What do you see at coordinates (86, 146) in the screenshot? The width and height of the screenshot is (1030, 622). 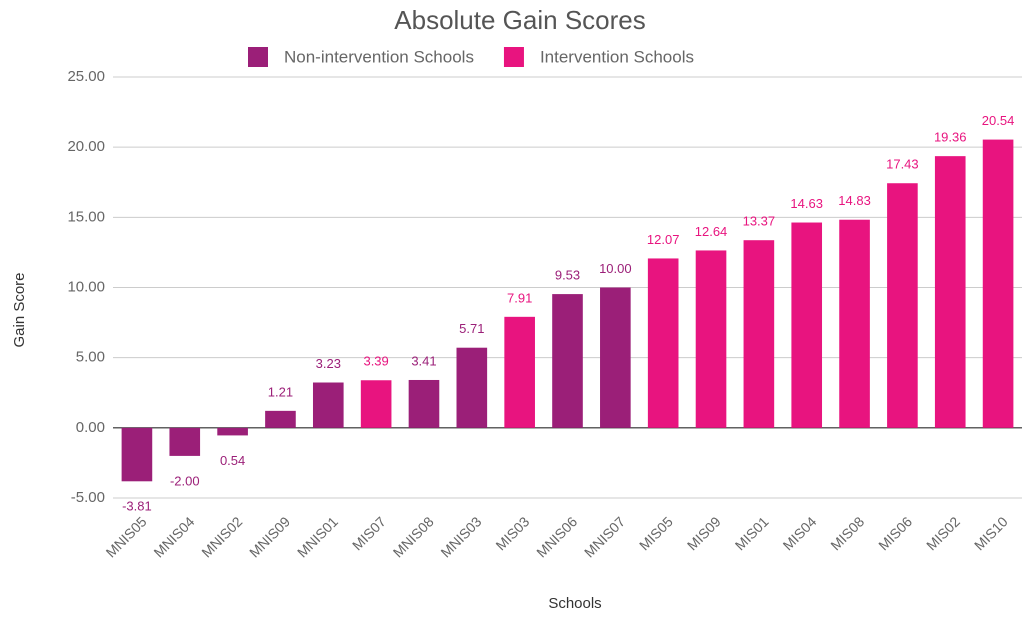 I see `y-tick-label: 20.00` at bounding box center [86, 146].